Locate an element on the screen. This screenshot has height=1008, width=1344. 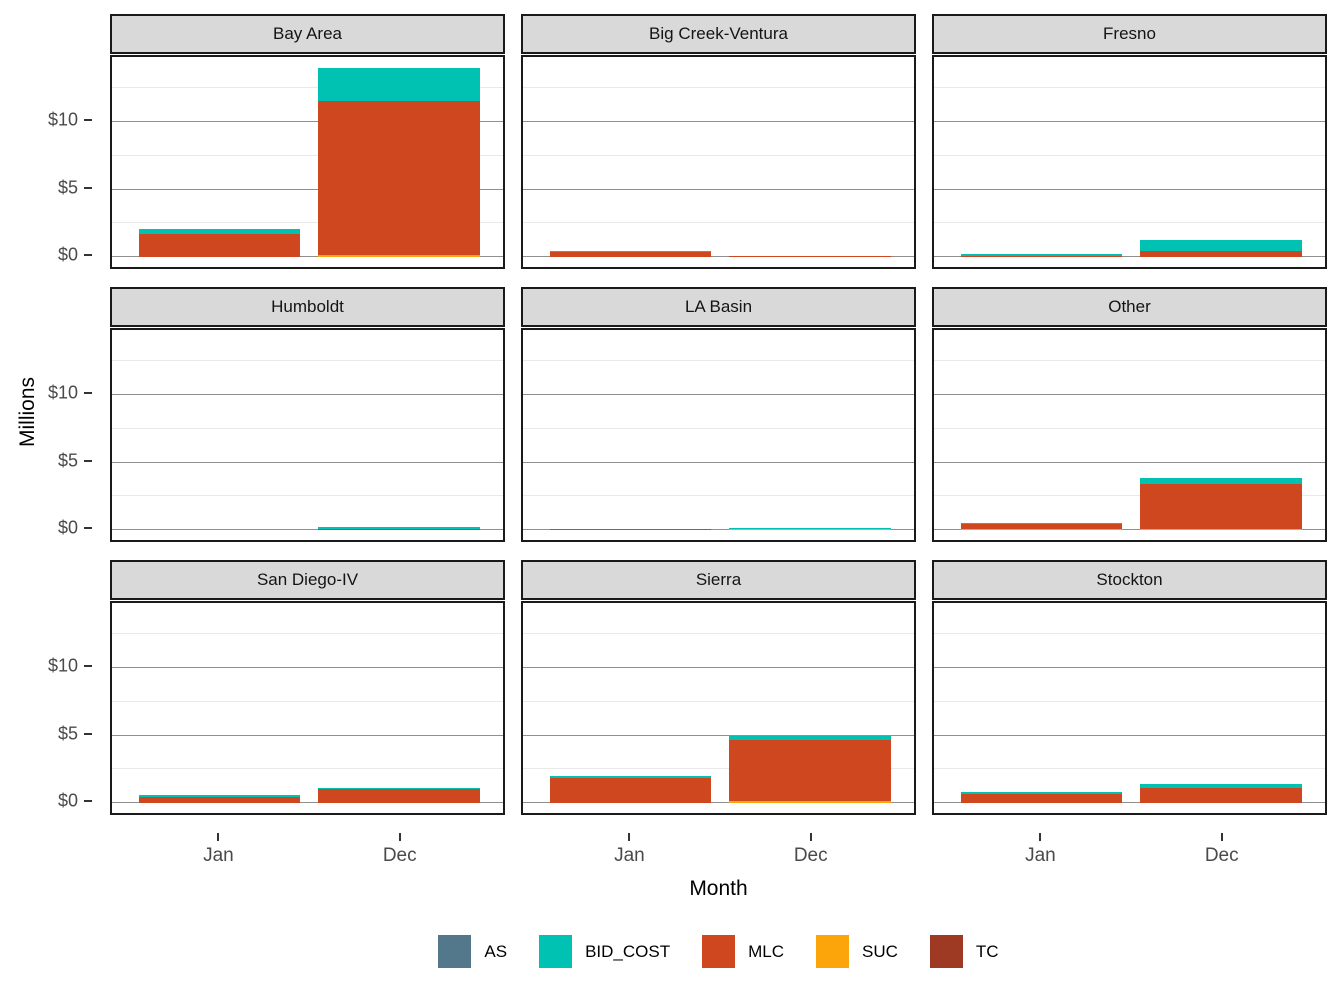
legend-item-as: AS is located at coordinates (472, 951).